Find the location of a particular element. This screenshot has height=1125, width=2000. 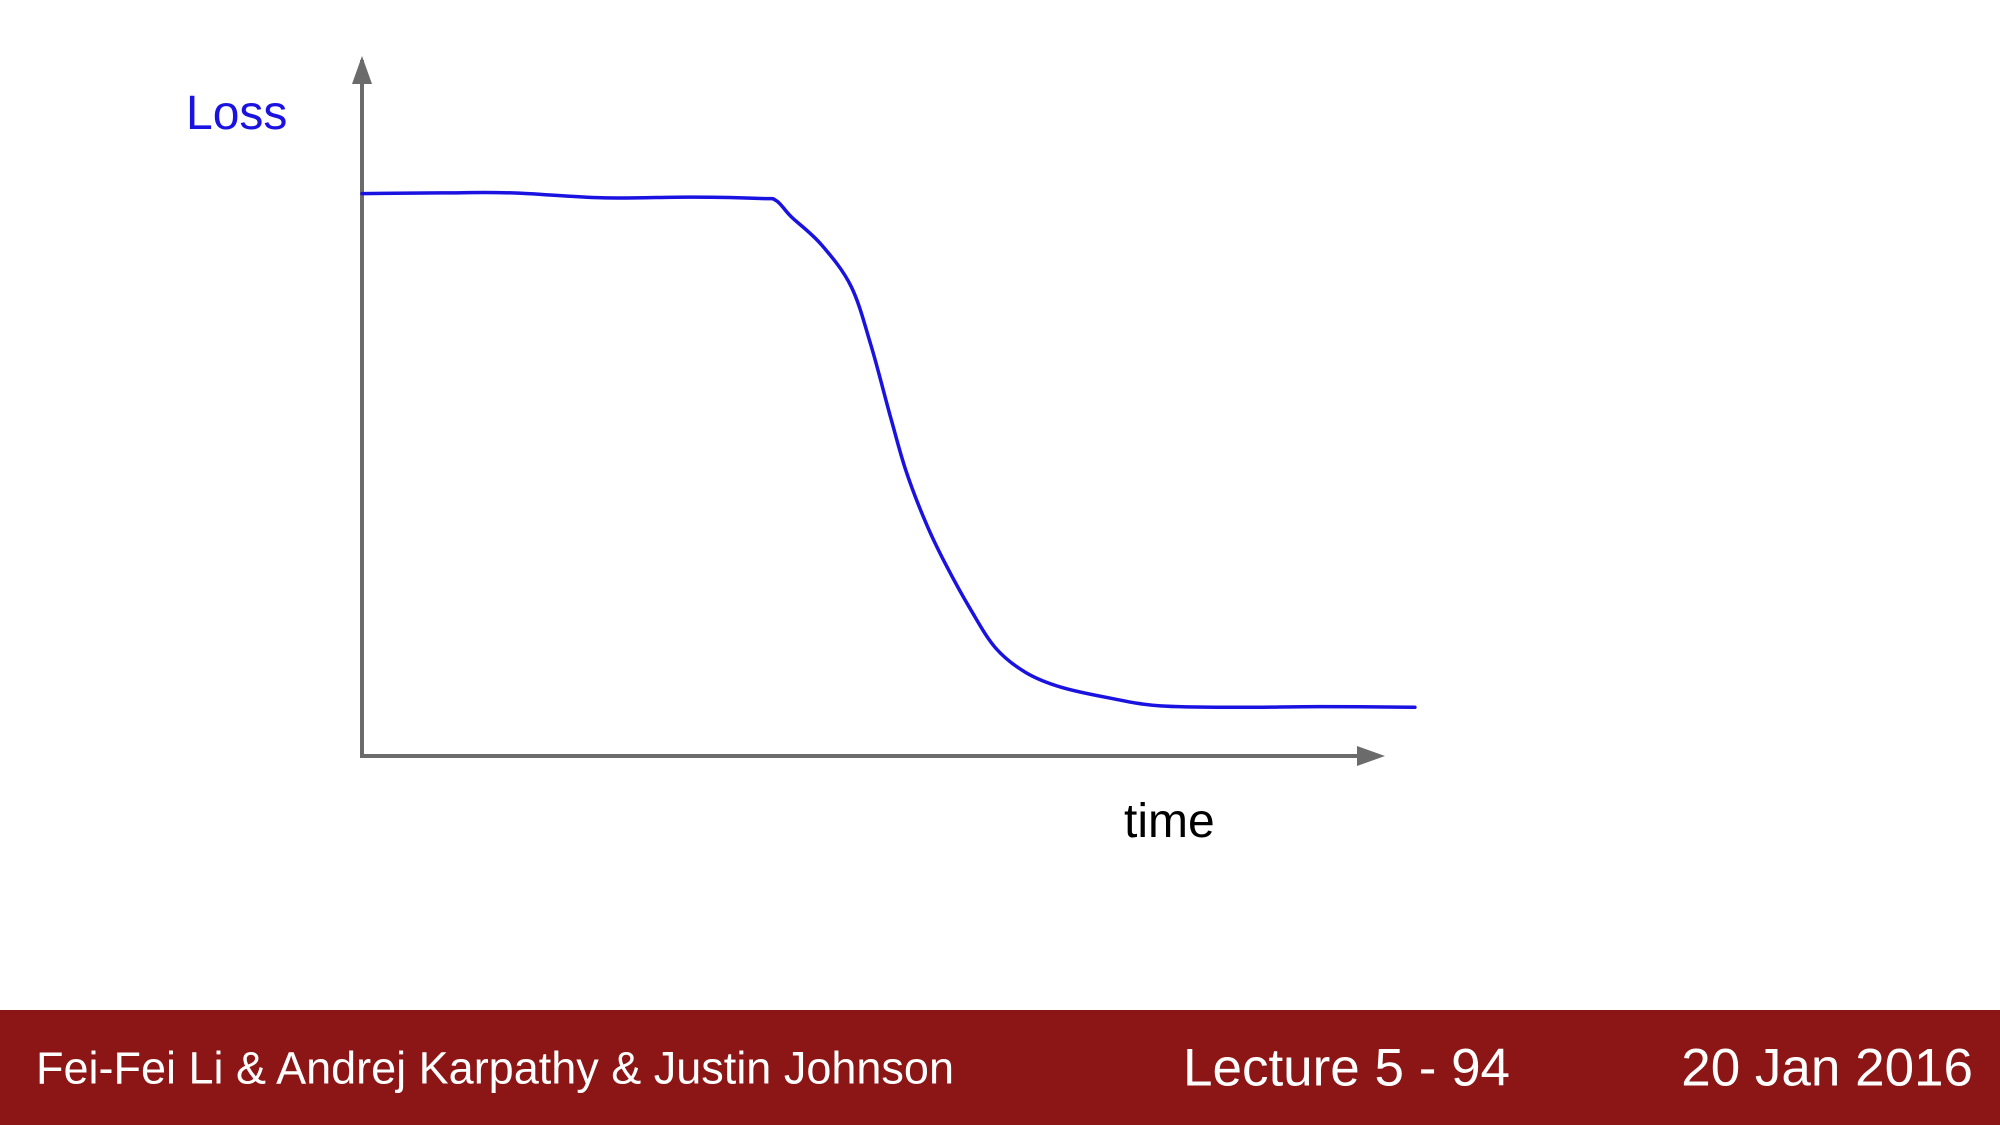

x-axis-arrow is located at coordinates (1371, 756).